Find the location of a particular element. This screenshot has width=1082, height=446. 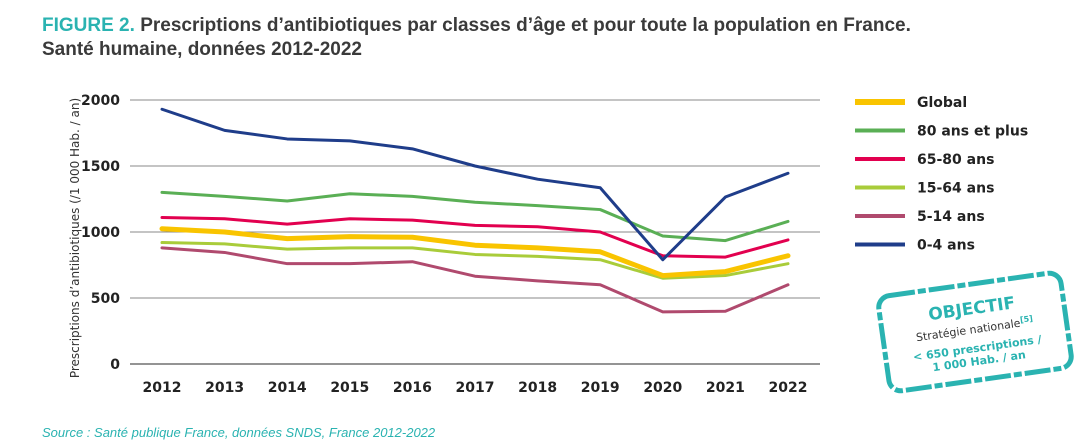

series-line-global is located at coordinates (475, 252).